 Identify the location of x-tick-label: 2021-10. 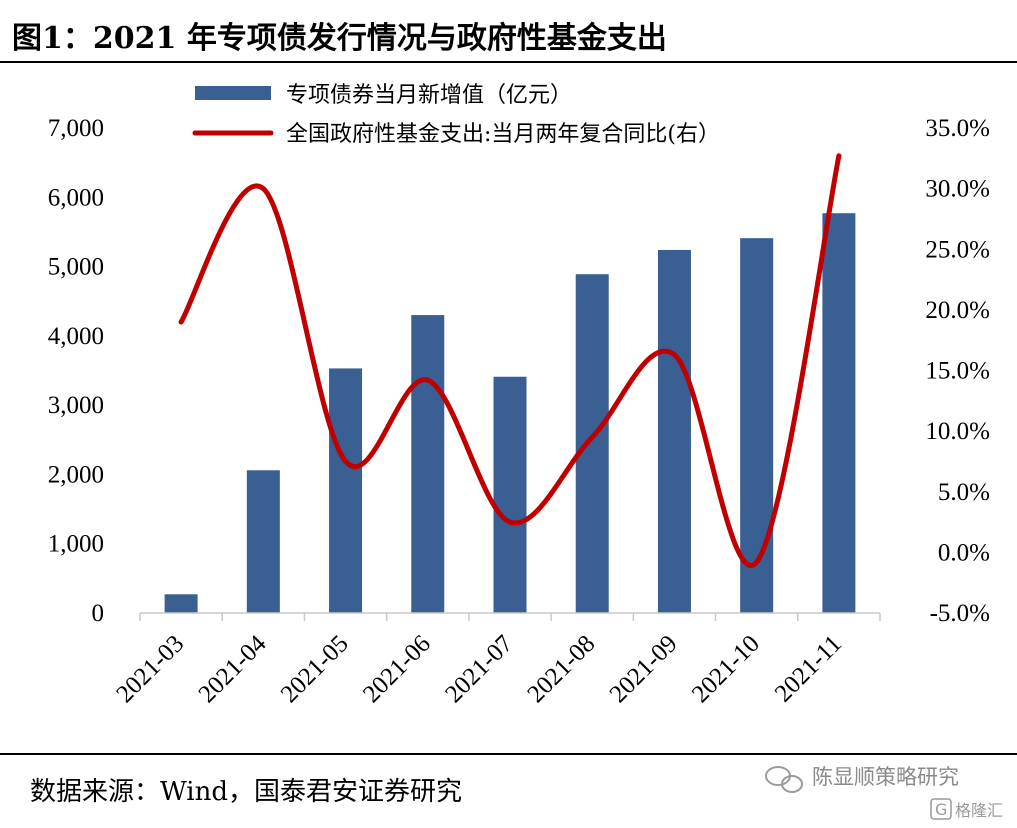
(726, 669).